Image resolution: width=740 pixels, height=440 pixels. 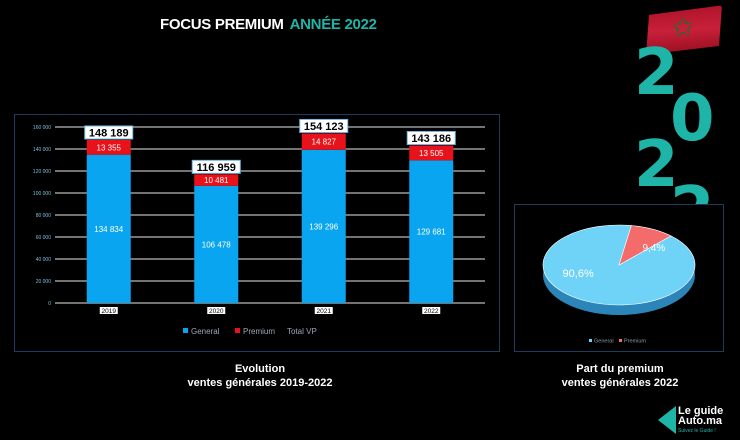 I want to click on premium-share-chart: 90,6% 9,4% General Premium, so click(x=619, y=278).